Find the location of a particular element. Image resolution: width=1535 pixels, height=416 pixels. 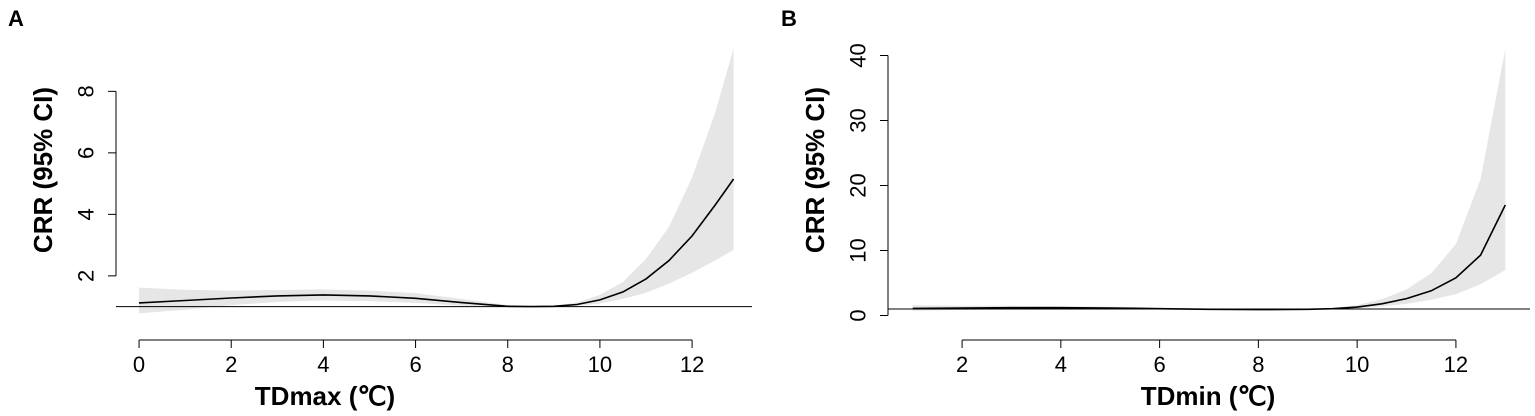

panel-a-y-tick-label: 4 is located at coordinates (86, 214).